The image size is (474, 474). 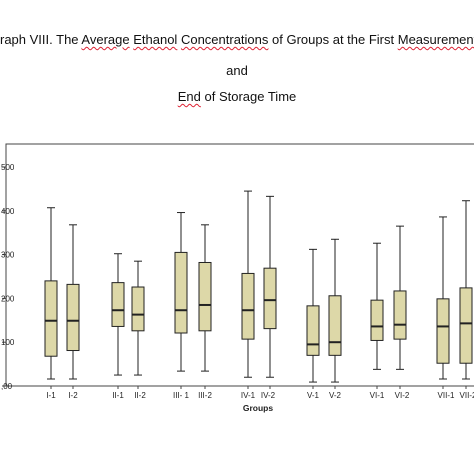 I want to click on title-word: Measurement, so click(x=435, y=39).